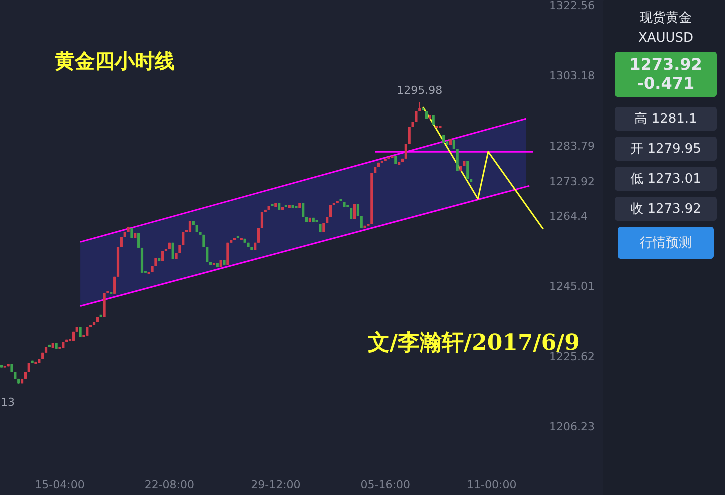 This screenshot has height=495, width=725. I want to click on x-tick-label: 22-08:00, so click(169, 485).